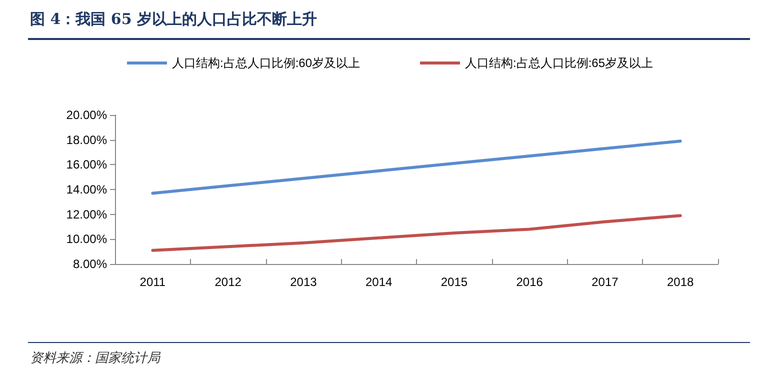 This screenshot has width=780, height=389. What do you see at coordinates (87, 189) in the screenshot?
I see `y-tick-label: 14.00%` at bounding box center [87, 189].